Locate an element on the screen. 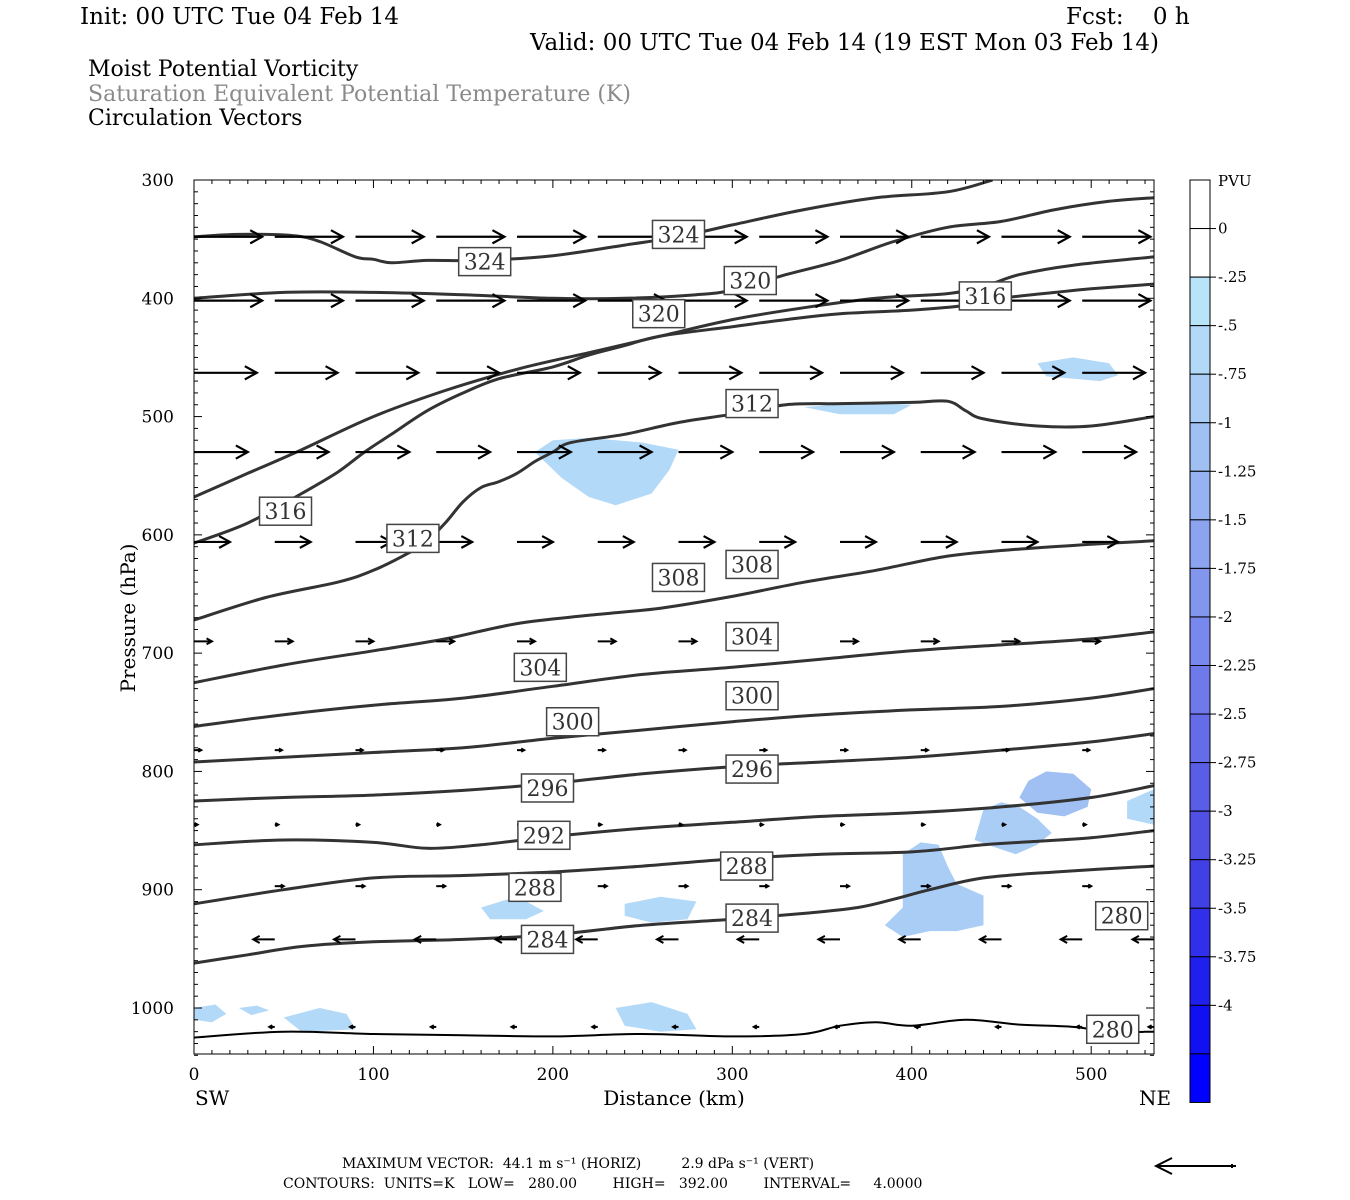 The width and height of the screenshot is (1350, 1200). colorbar-label-12: -3 is located at coordinates (1225, 811).